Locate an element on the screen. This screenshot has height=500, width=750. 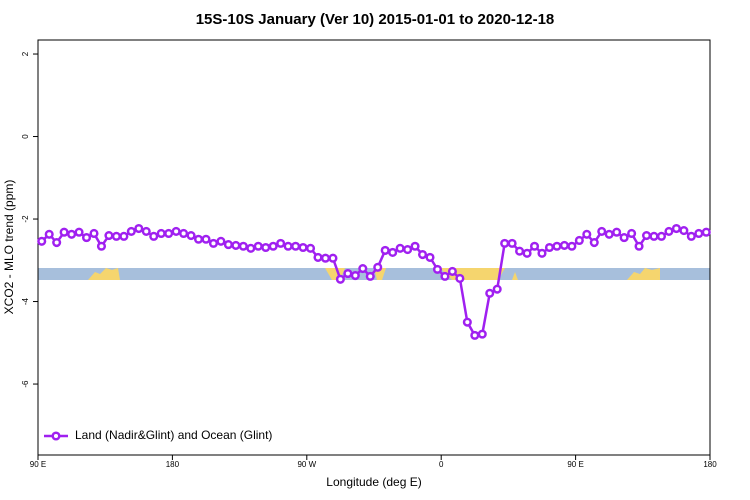
x-tick-label: 0 is located at coordinates (441, 464).